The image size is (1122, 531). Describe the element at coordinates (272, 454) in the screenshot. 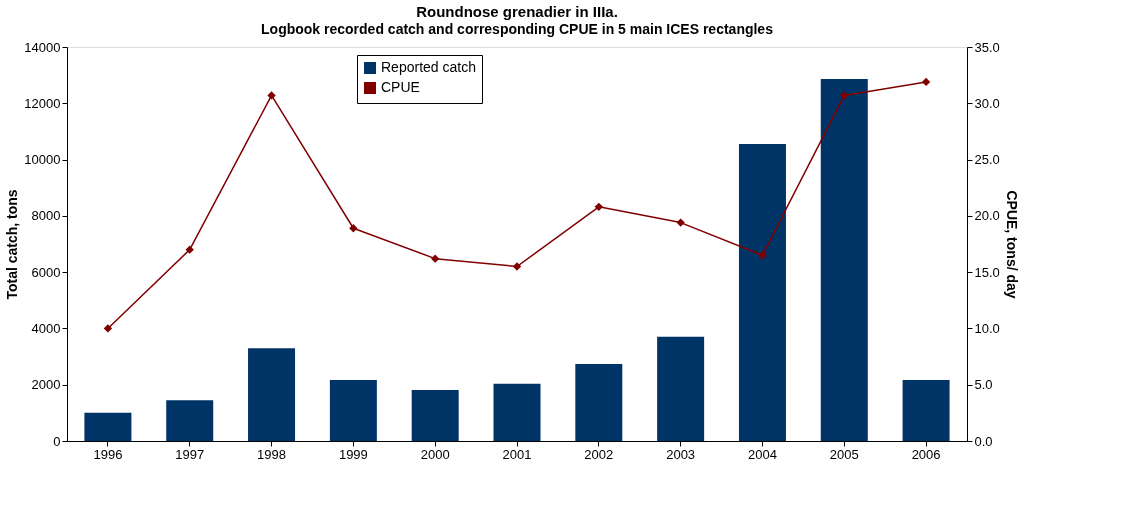

I see `x-tick-label: 1998` at that location.